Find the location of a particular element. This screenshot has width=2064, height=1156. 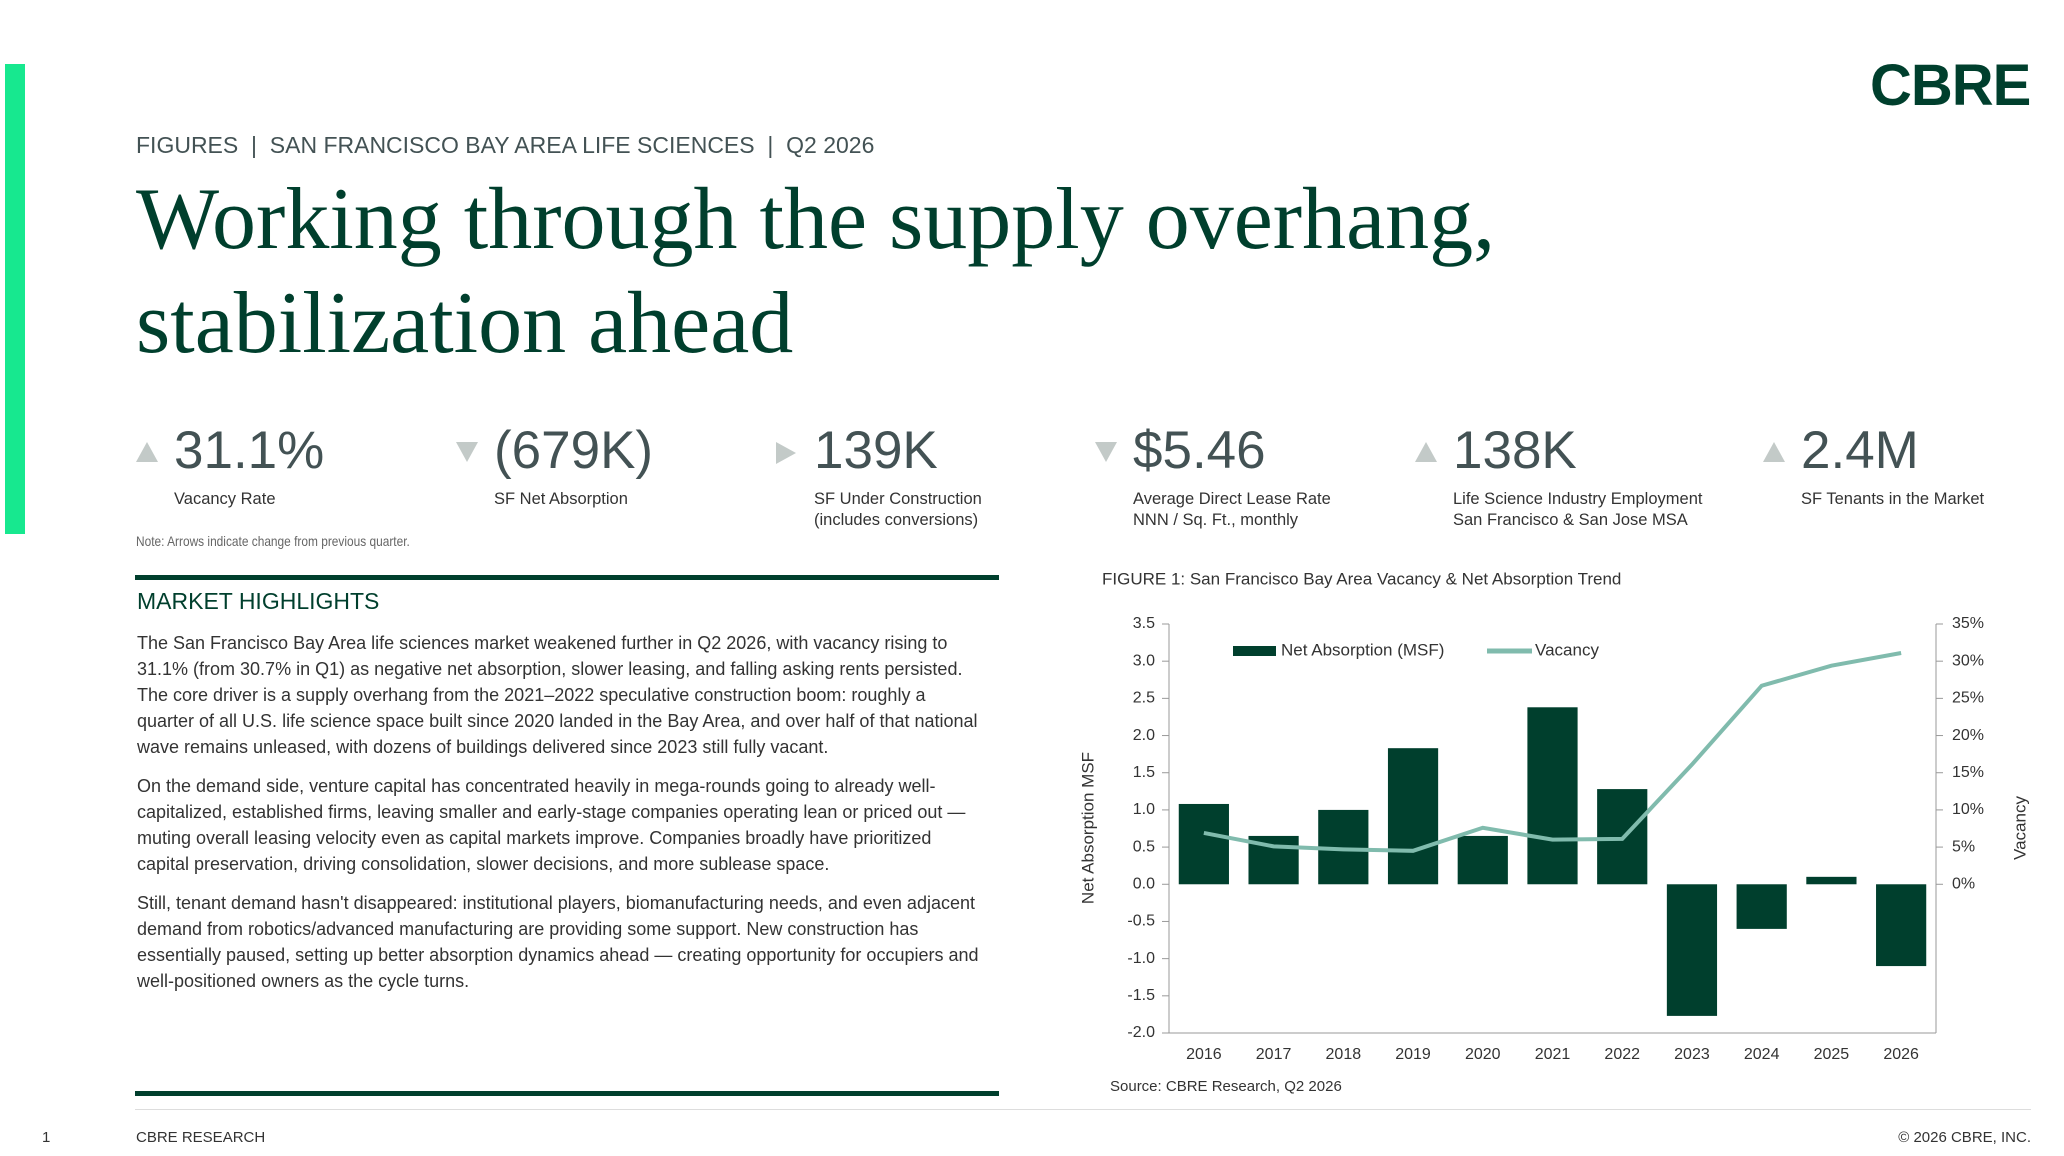

x-tick-label: 2020 is located at coordinates (1483, 1054).